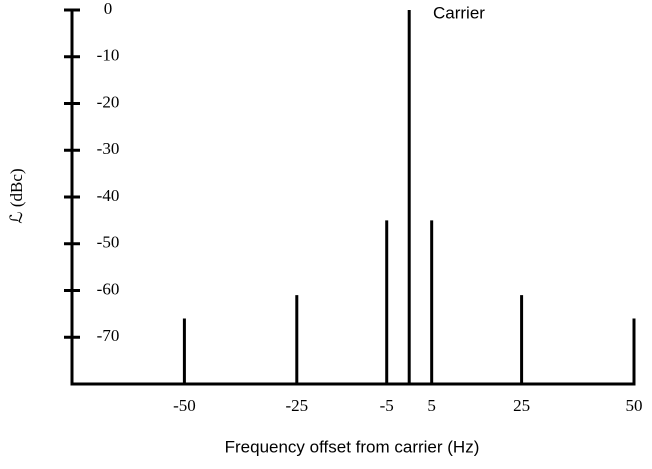 The height and width of the screenshot is (469, 652). I want to click on y-tick-label: -70, so click(108, 335).